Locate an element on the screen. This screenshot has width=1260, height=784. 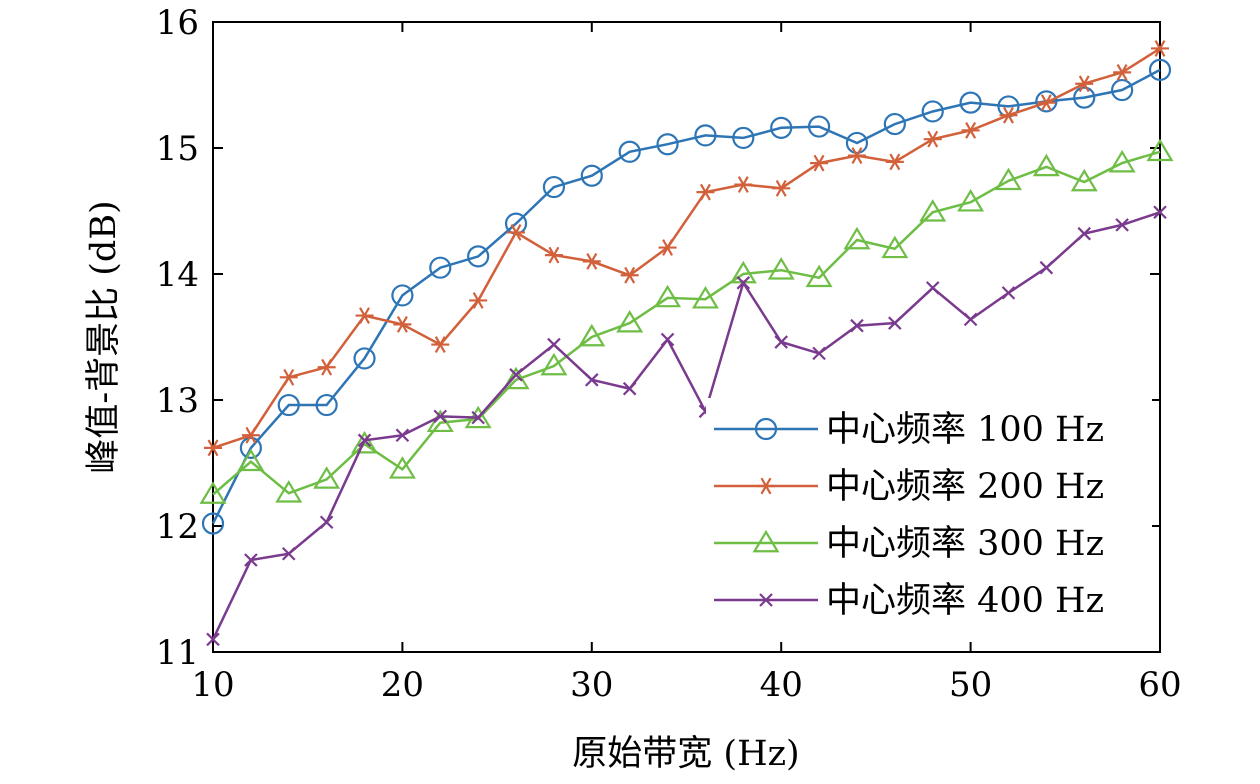
y-tick-label: 11 is located at coordinates (177, 653).